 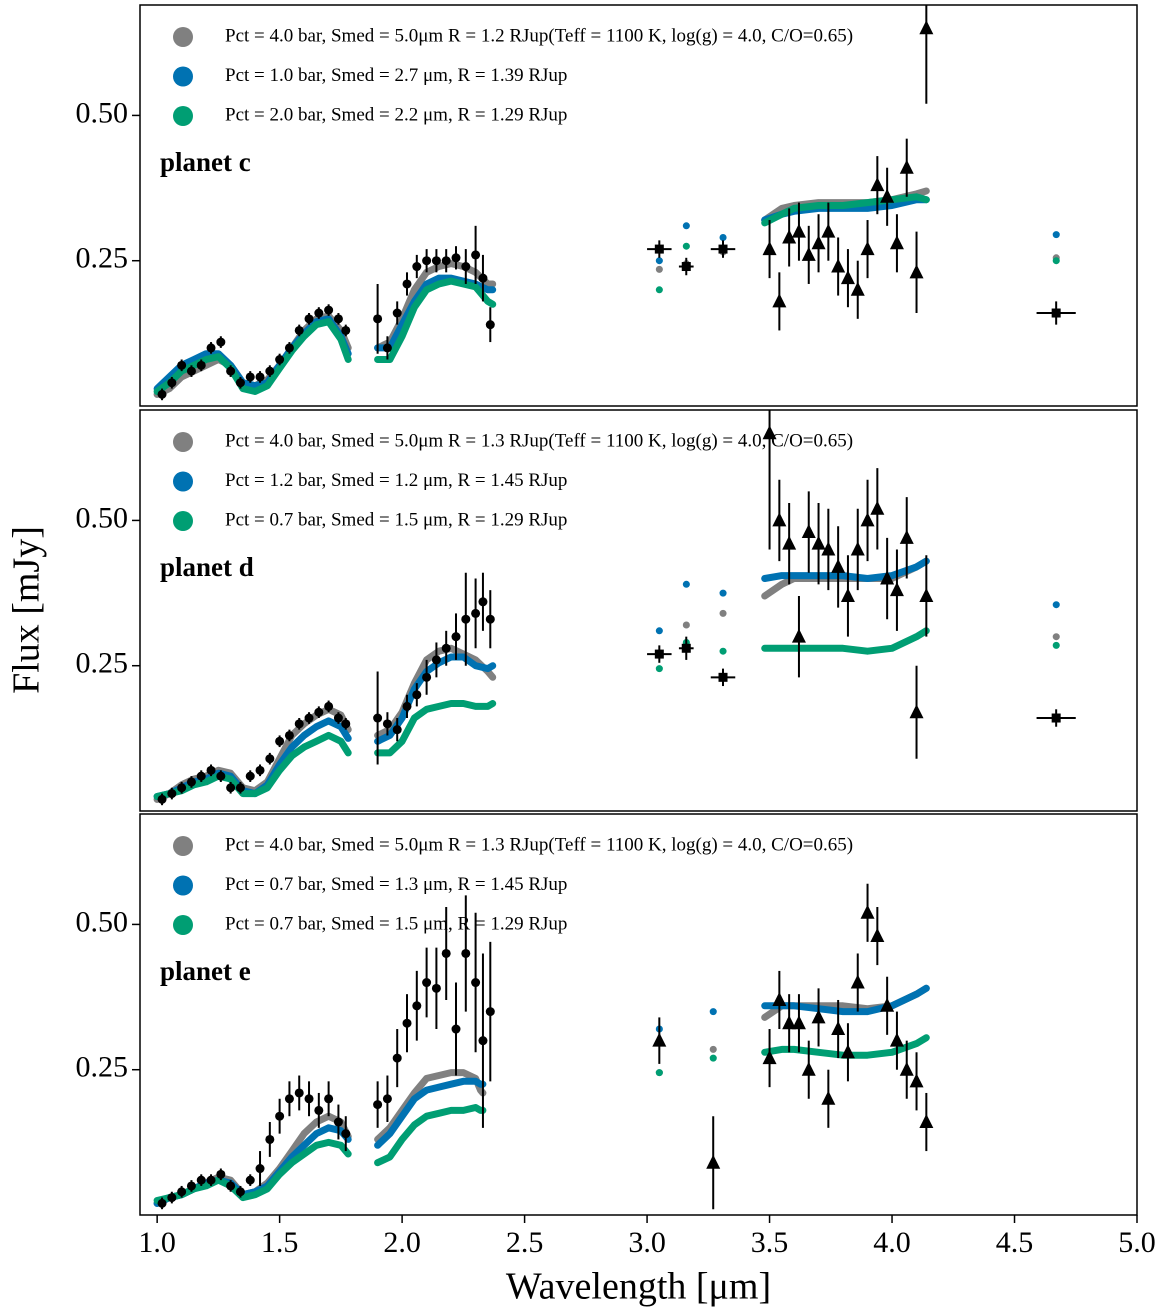 I want to click on x-tick-label: 1.0, so click(x=157, y=1242).